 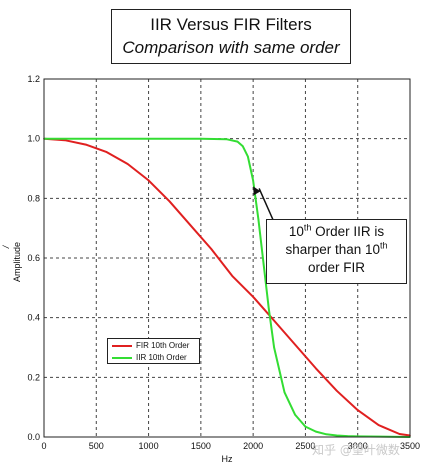 I want to click on x-tick-label: 2500, so click(x=305, y=446).